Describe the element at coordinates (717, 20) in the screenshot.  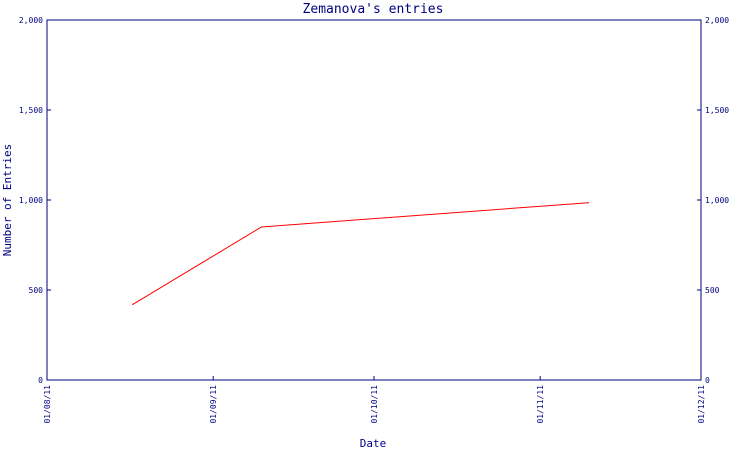
I see `y-tick-label-right: 2,000` at that location.